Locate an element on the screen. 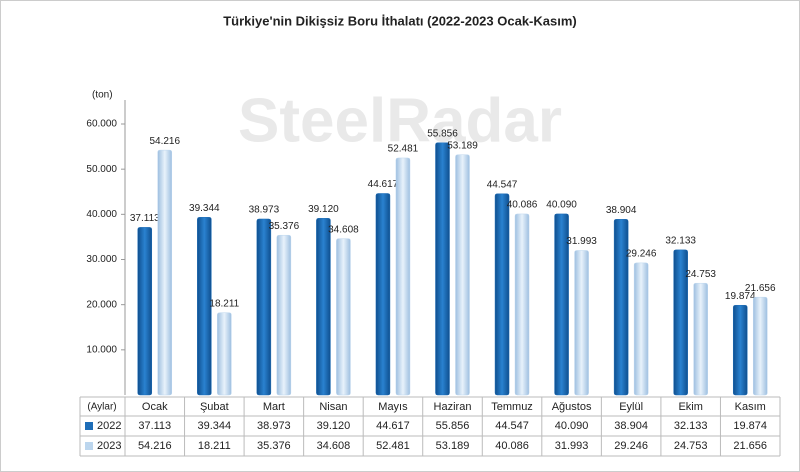  table-cell: 38.904 is located at coordinates (631, 426).